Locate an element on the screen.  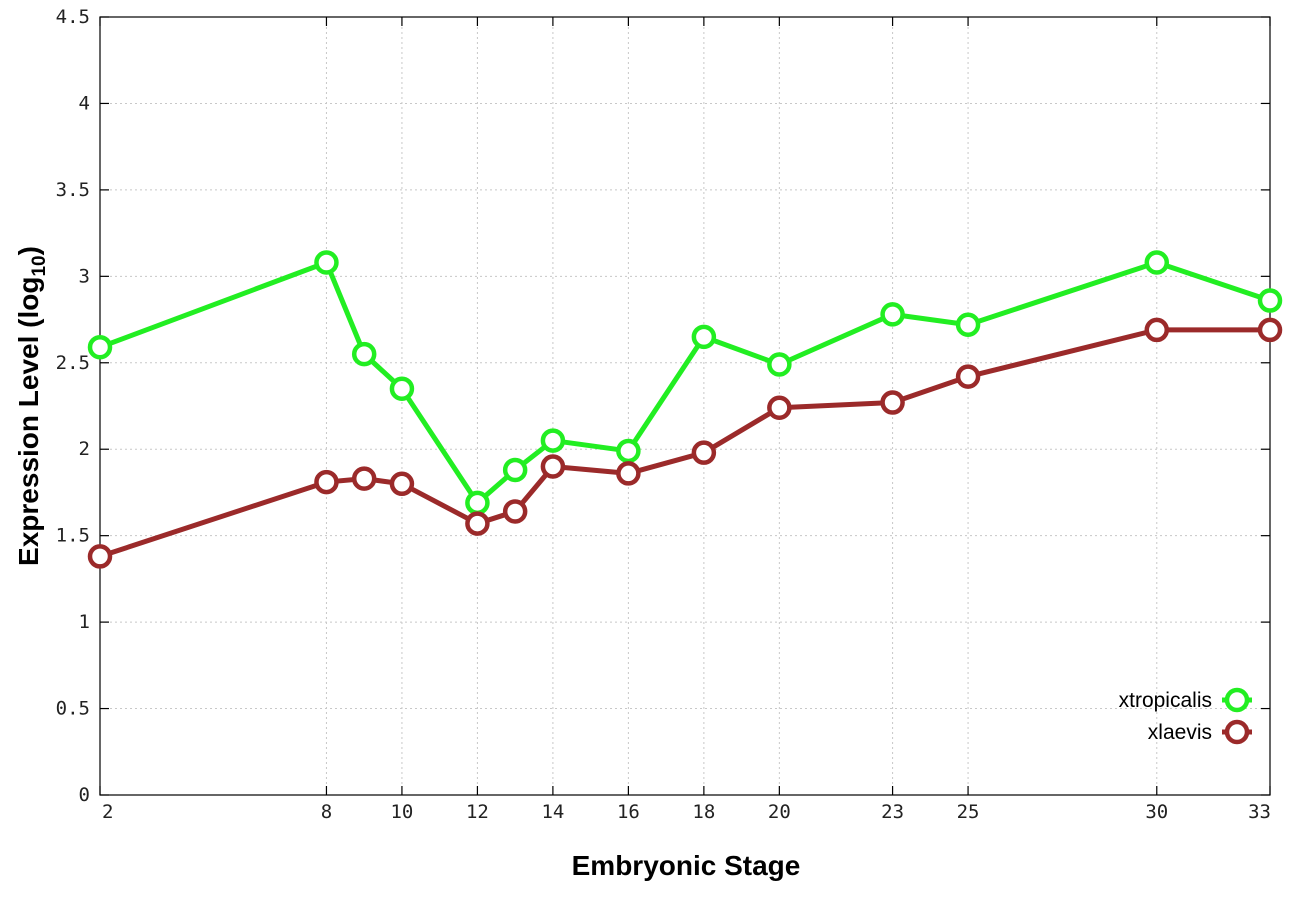
y-tick-label: 2.5 is located at coordinates (73, 363).